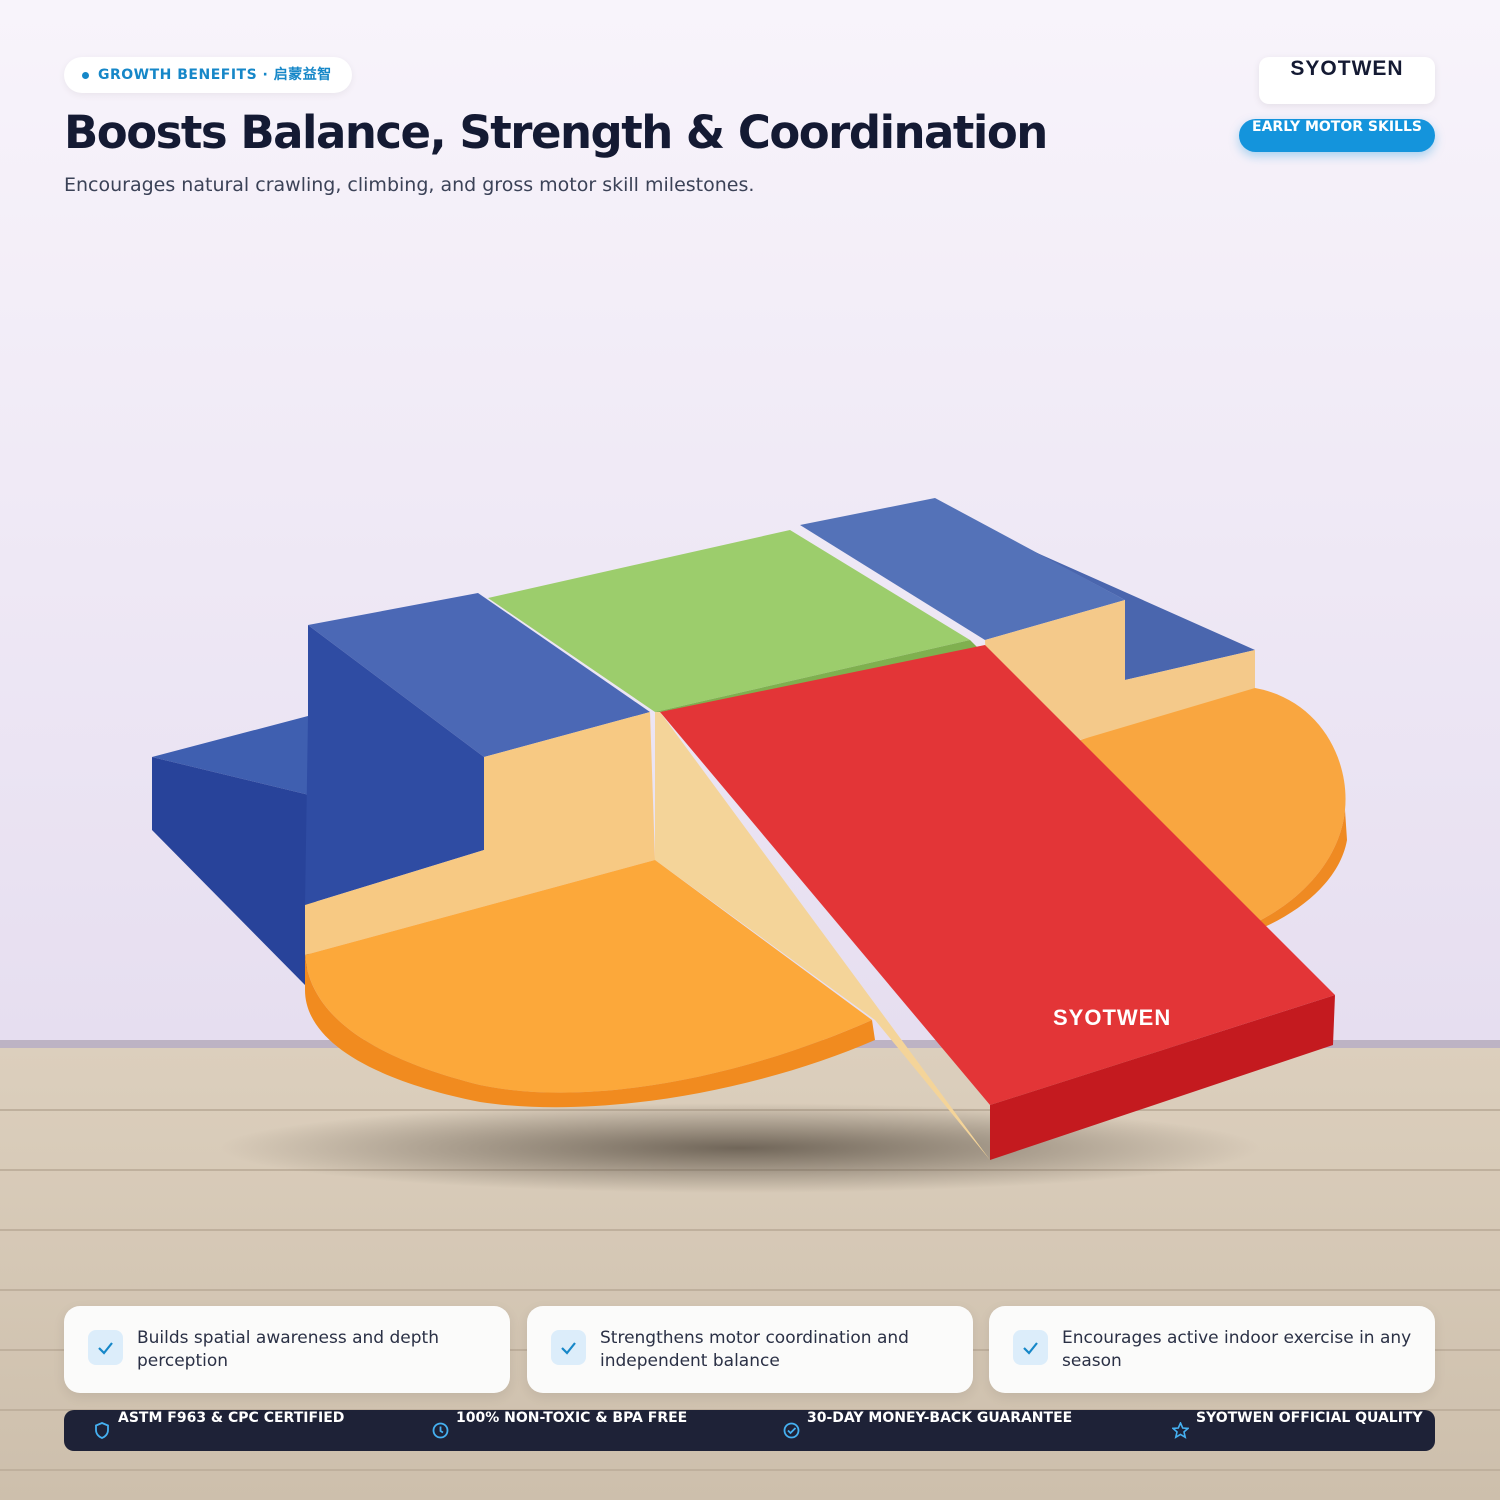 The width and height of the screenshot is (1500, 1500). Describe the element at coordinates (1347, 80) in the screenshot. I see `brand-logo: SYOTWEN` at that location.